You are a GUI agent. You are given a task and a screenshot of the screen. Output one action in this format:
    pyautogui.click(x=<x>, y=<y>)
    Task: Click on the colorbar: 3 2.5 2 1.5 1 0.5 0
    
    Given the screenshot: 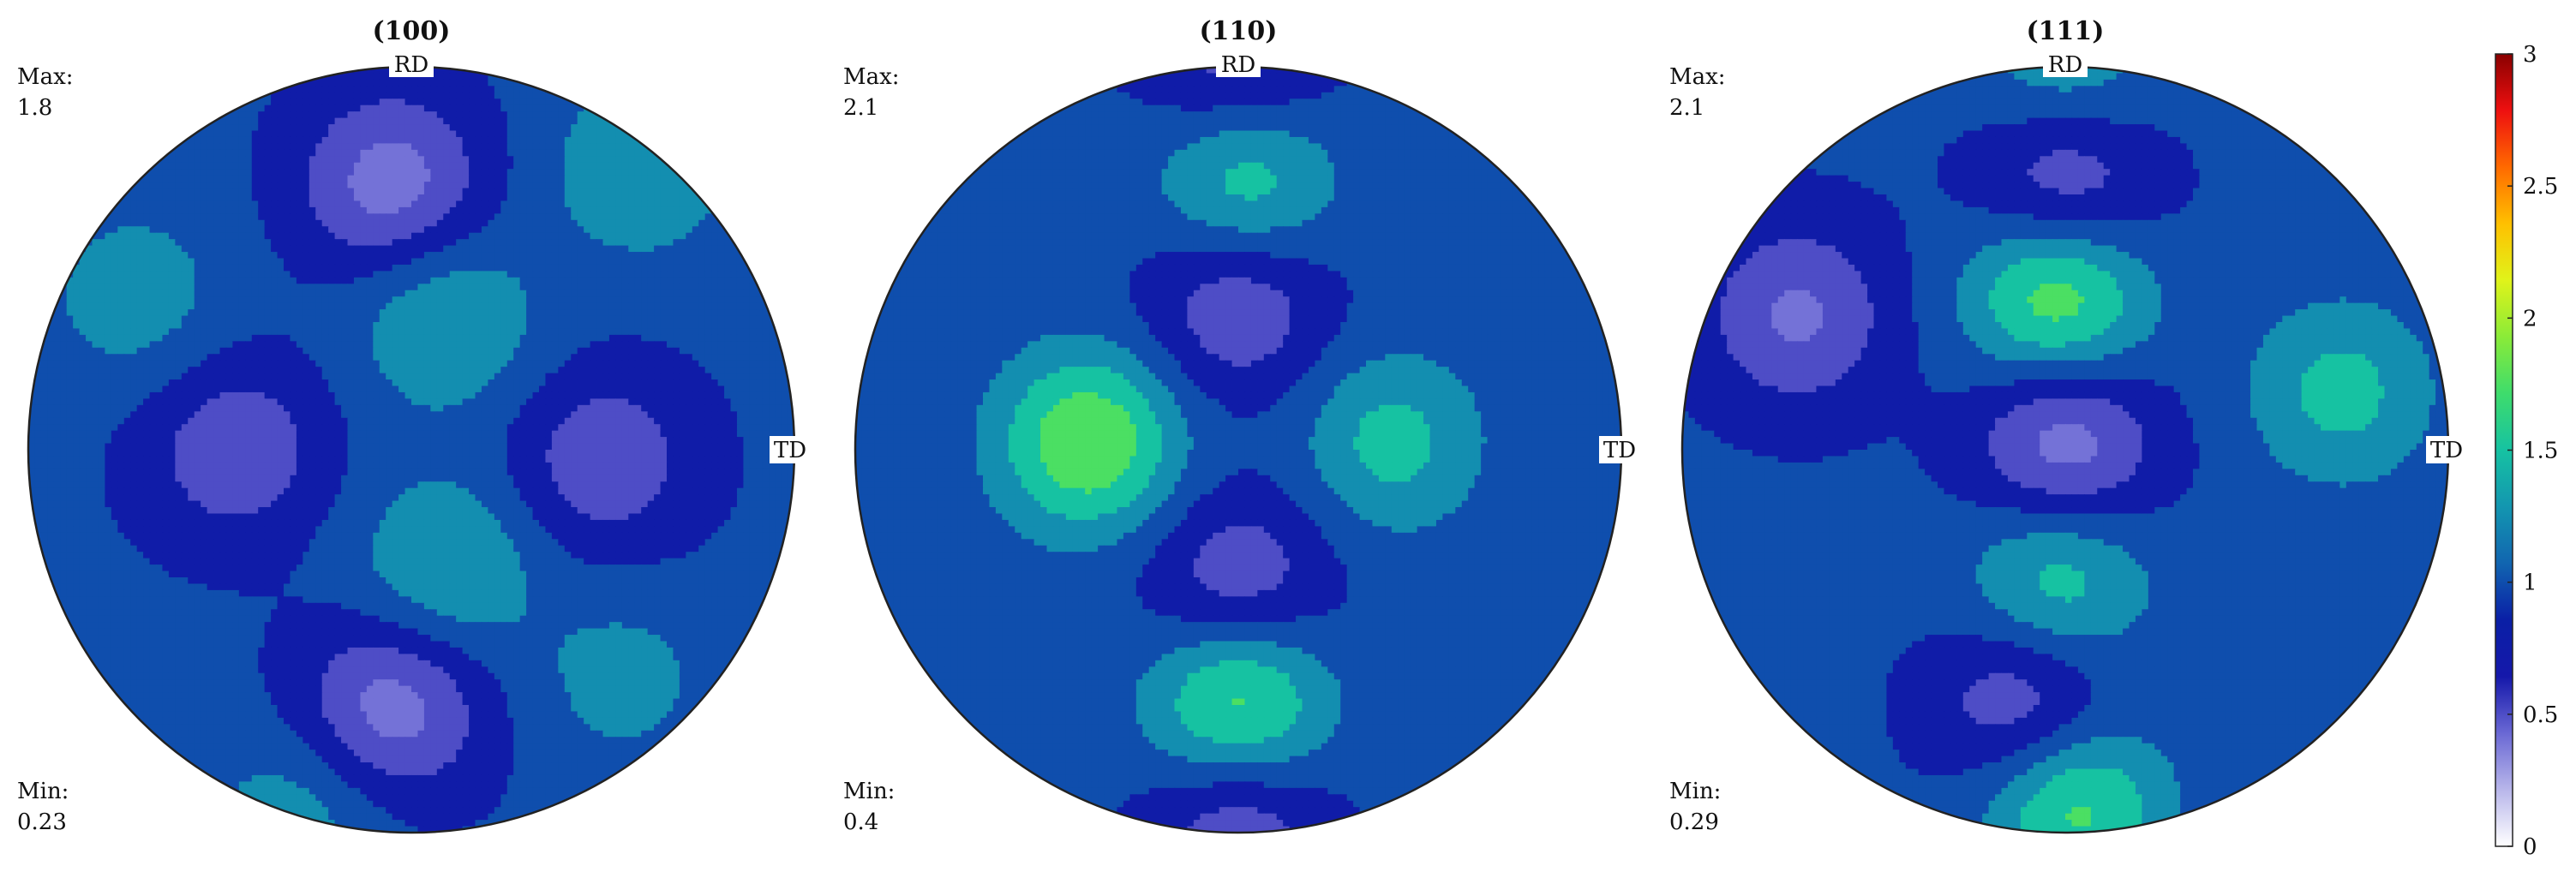 What is the action you would take?
    pyautogui.click(x=2526, y=451)
    